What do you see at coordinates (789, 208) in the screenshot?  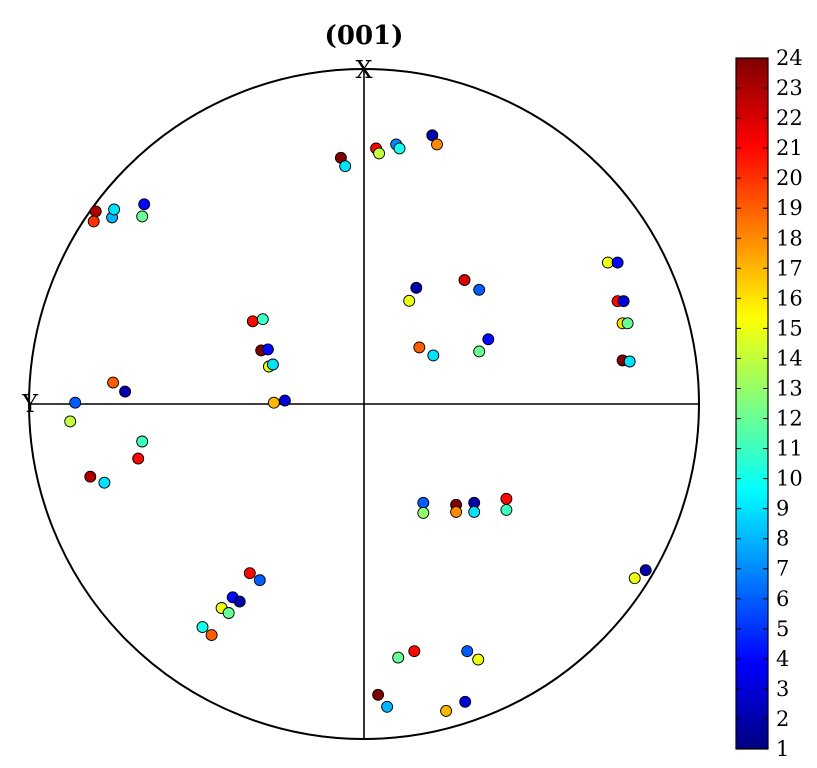 I see `colorbar-tick-label-19: 19` at bounding box center [789, 208].